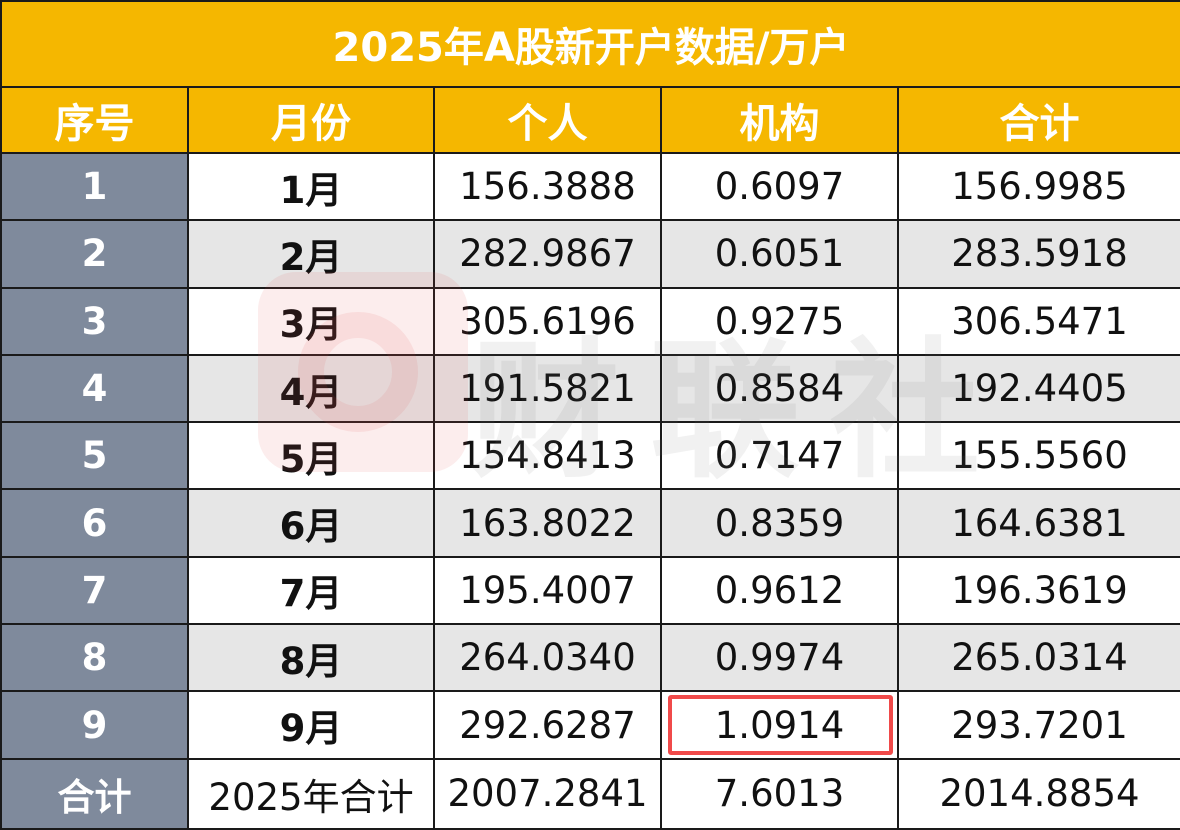 This screenshot has width=1180, height=830. What do you see at coordinates (1038, 456) in the screenshot?
I see `row-total: 155.5560` at bounding box center [1038, 456].